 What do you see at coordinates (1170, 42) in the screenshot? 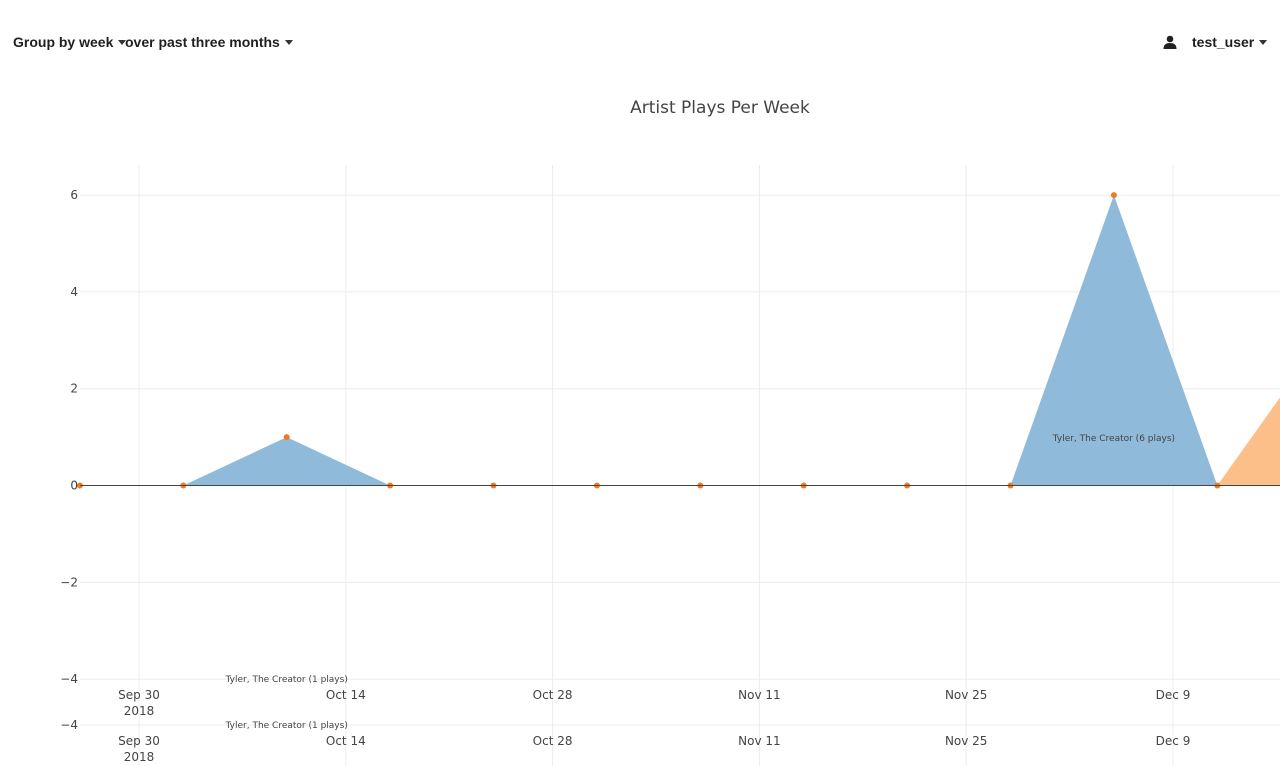
I see `user-icon` at bounding box center [1170, 42].